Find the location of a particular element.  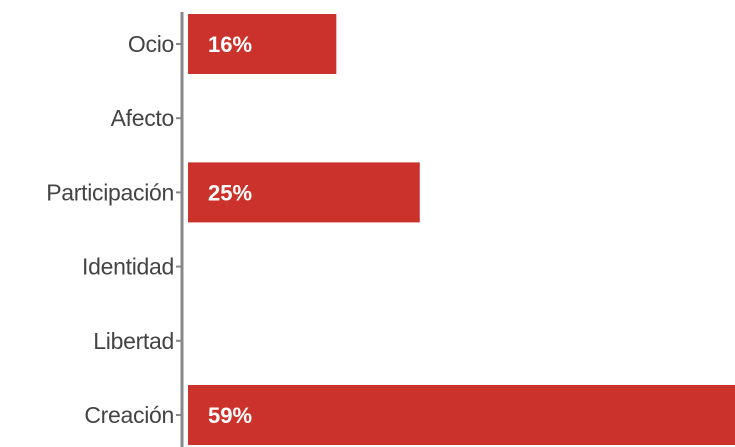

bar-participacion is located at coordinates (304, 192).